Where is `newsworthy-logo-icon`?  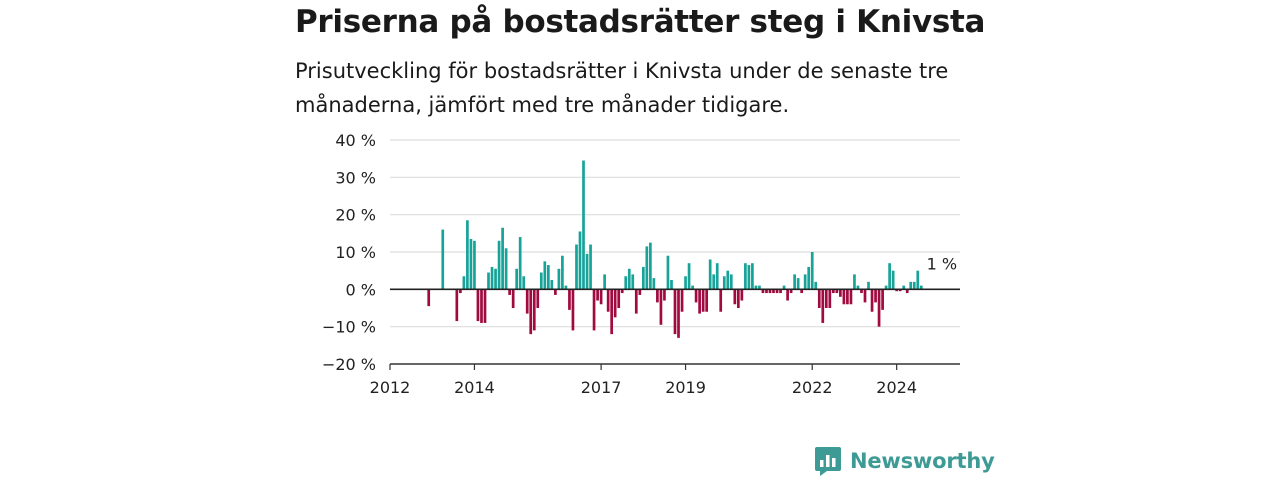
newsworthy-logo-icon is located at coordinates (828, 461).